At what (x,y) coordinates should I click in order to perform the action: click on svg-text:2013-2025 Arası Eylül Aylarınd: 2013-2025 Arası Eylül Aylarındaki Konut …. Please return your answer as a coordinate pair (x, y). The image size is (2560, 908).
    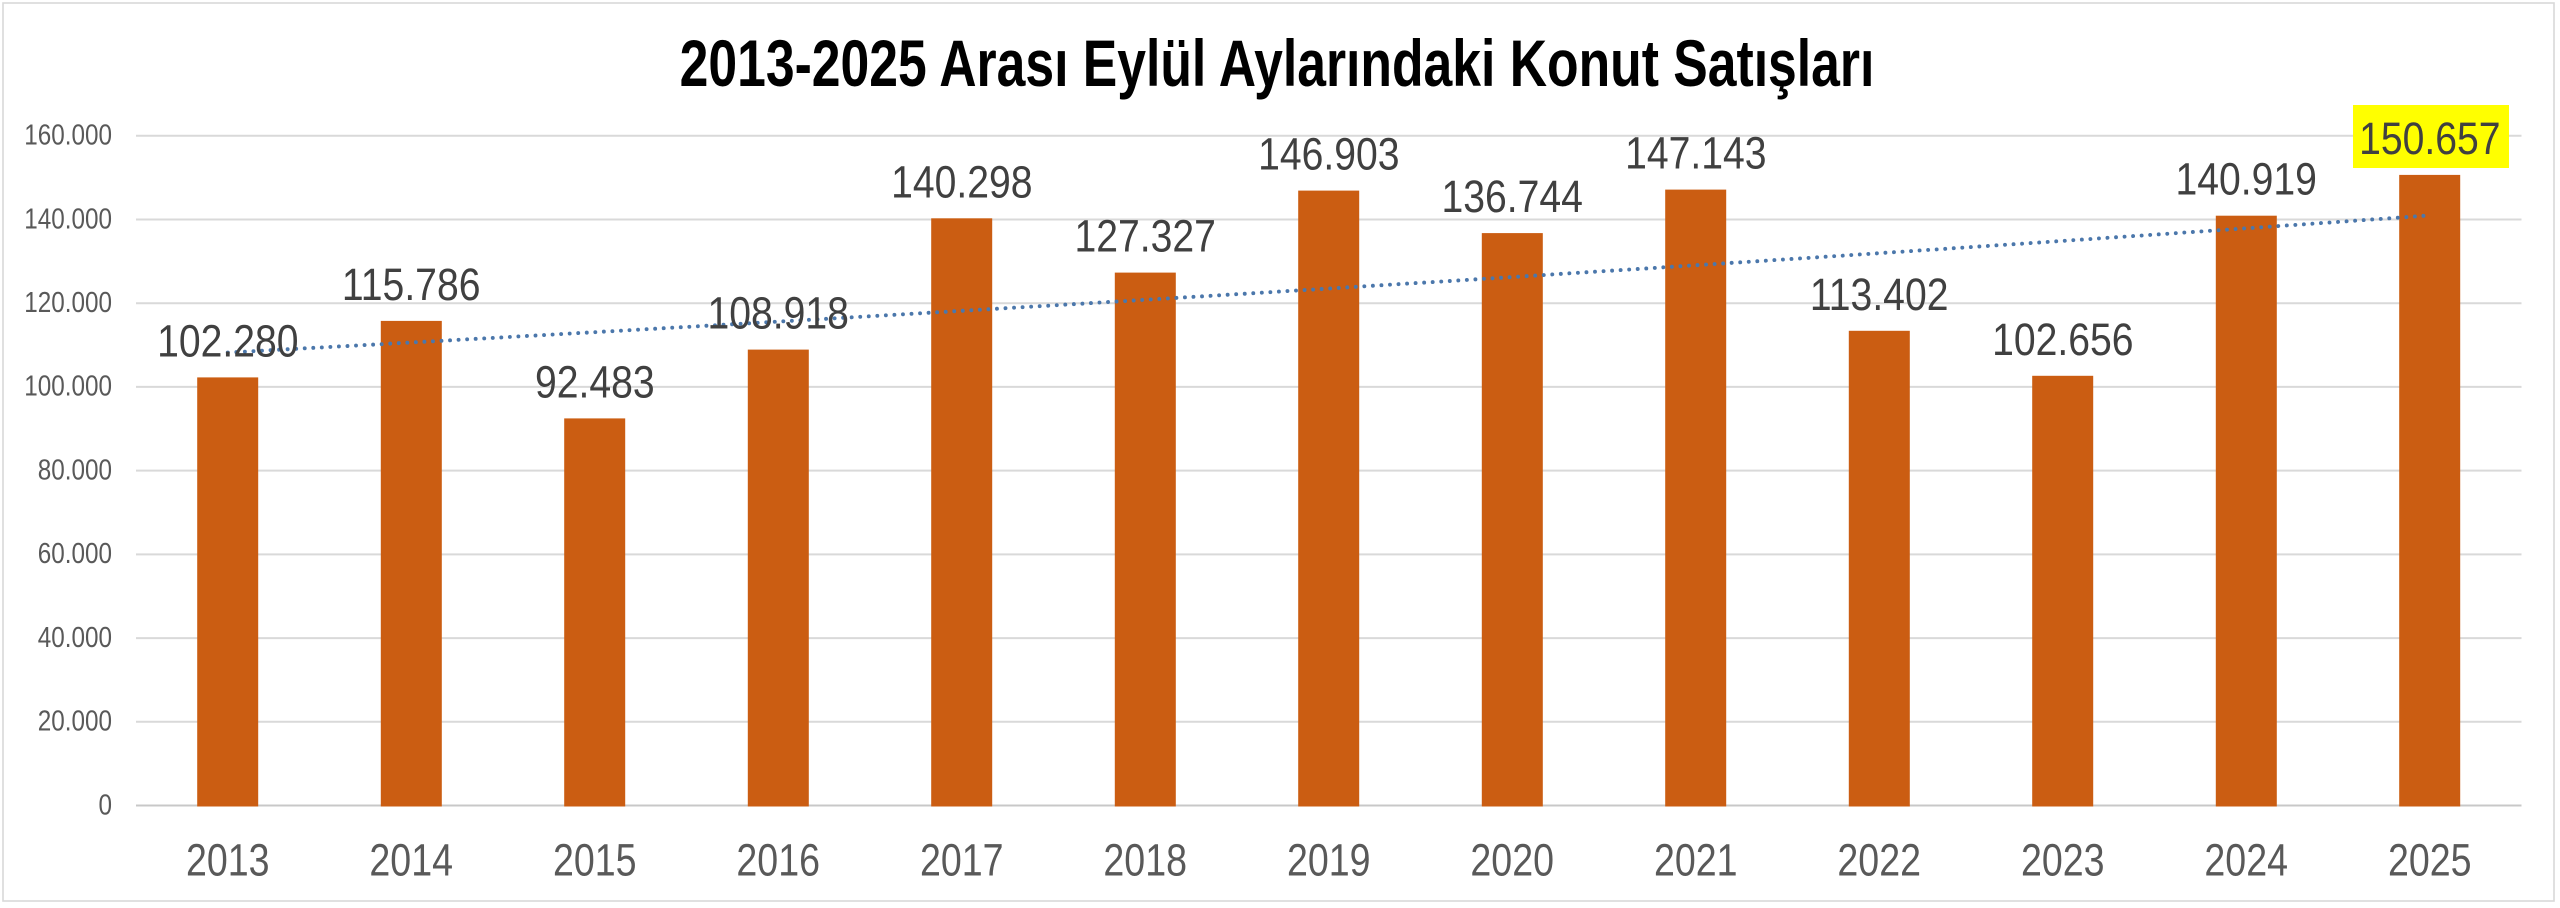
    Looking at the image, I should click on (1277, 63).